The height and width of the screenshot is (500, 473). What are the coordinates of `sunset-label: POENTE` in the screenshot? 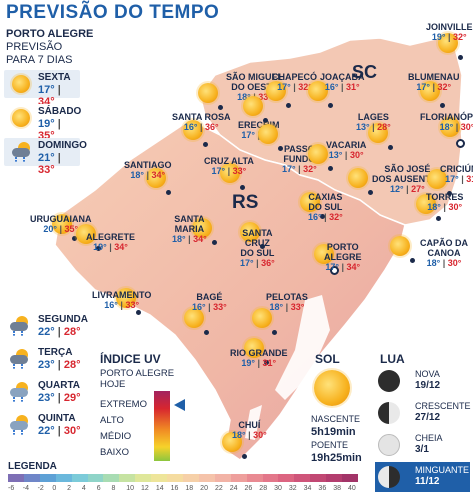 It's located at (330, 445).